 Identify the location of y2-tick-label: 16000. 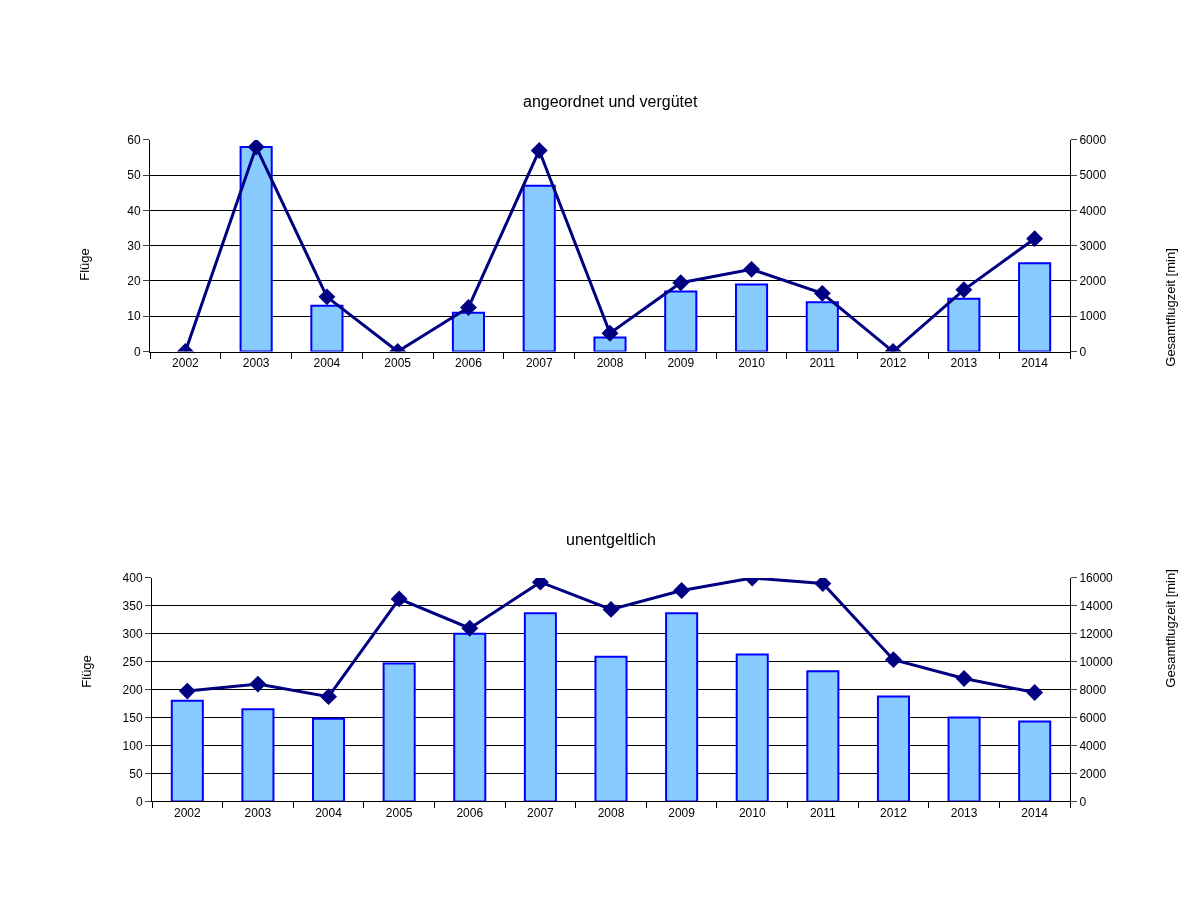
(1096, 578).